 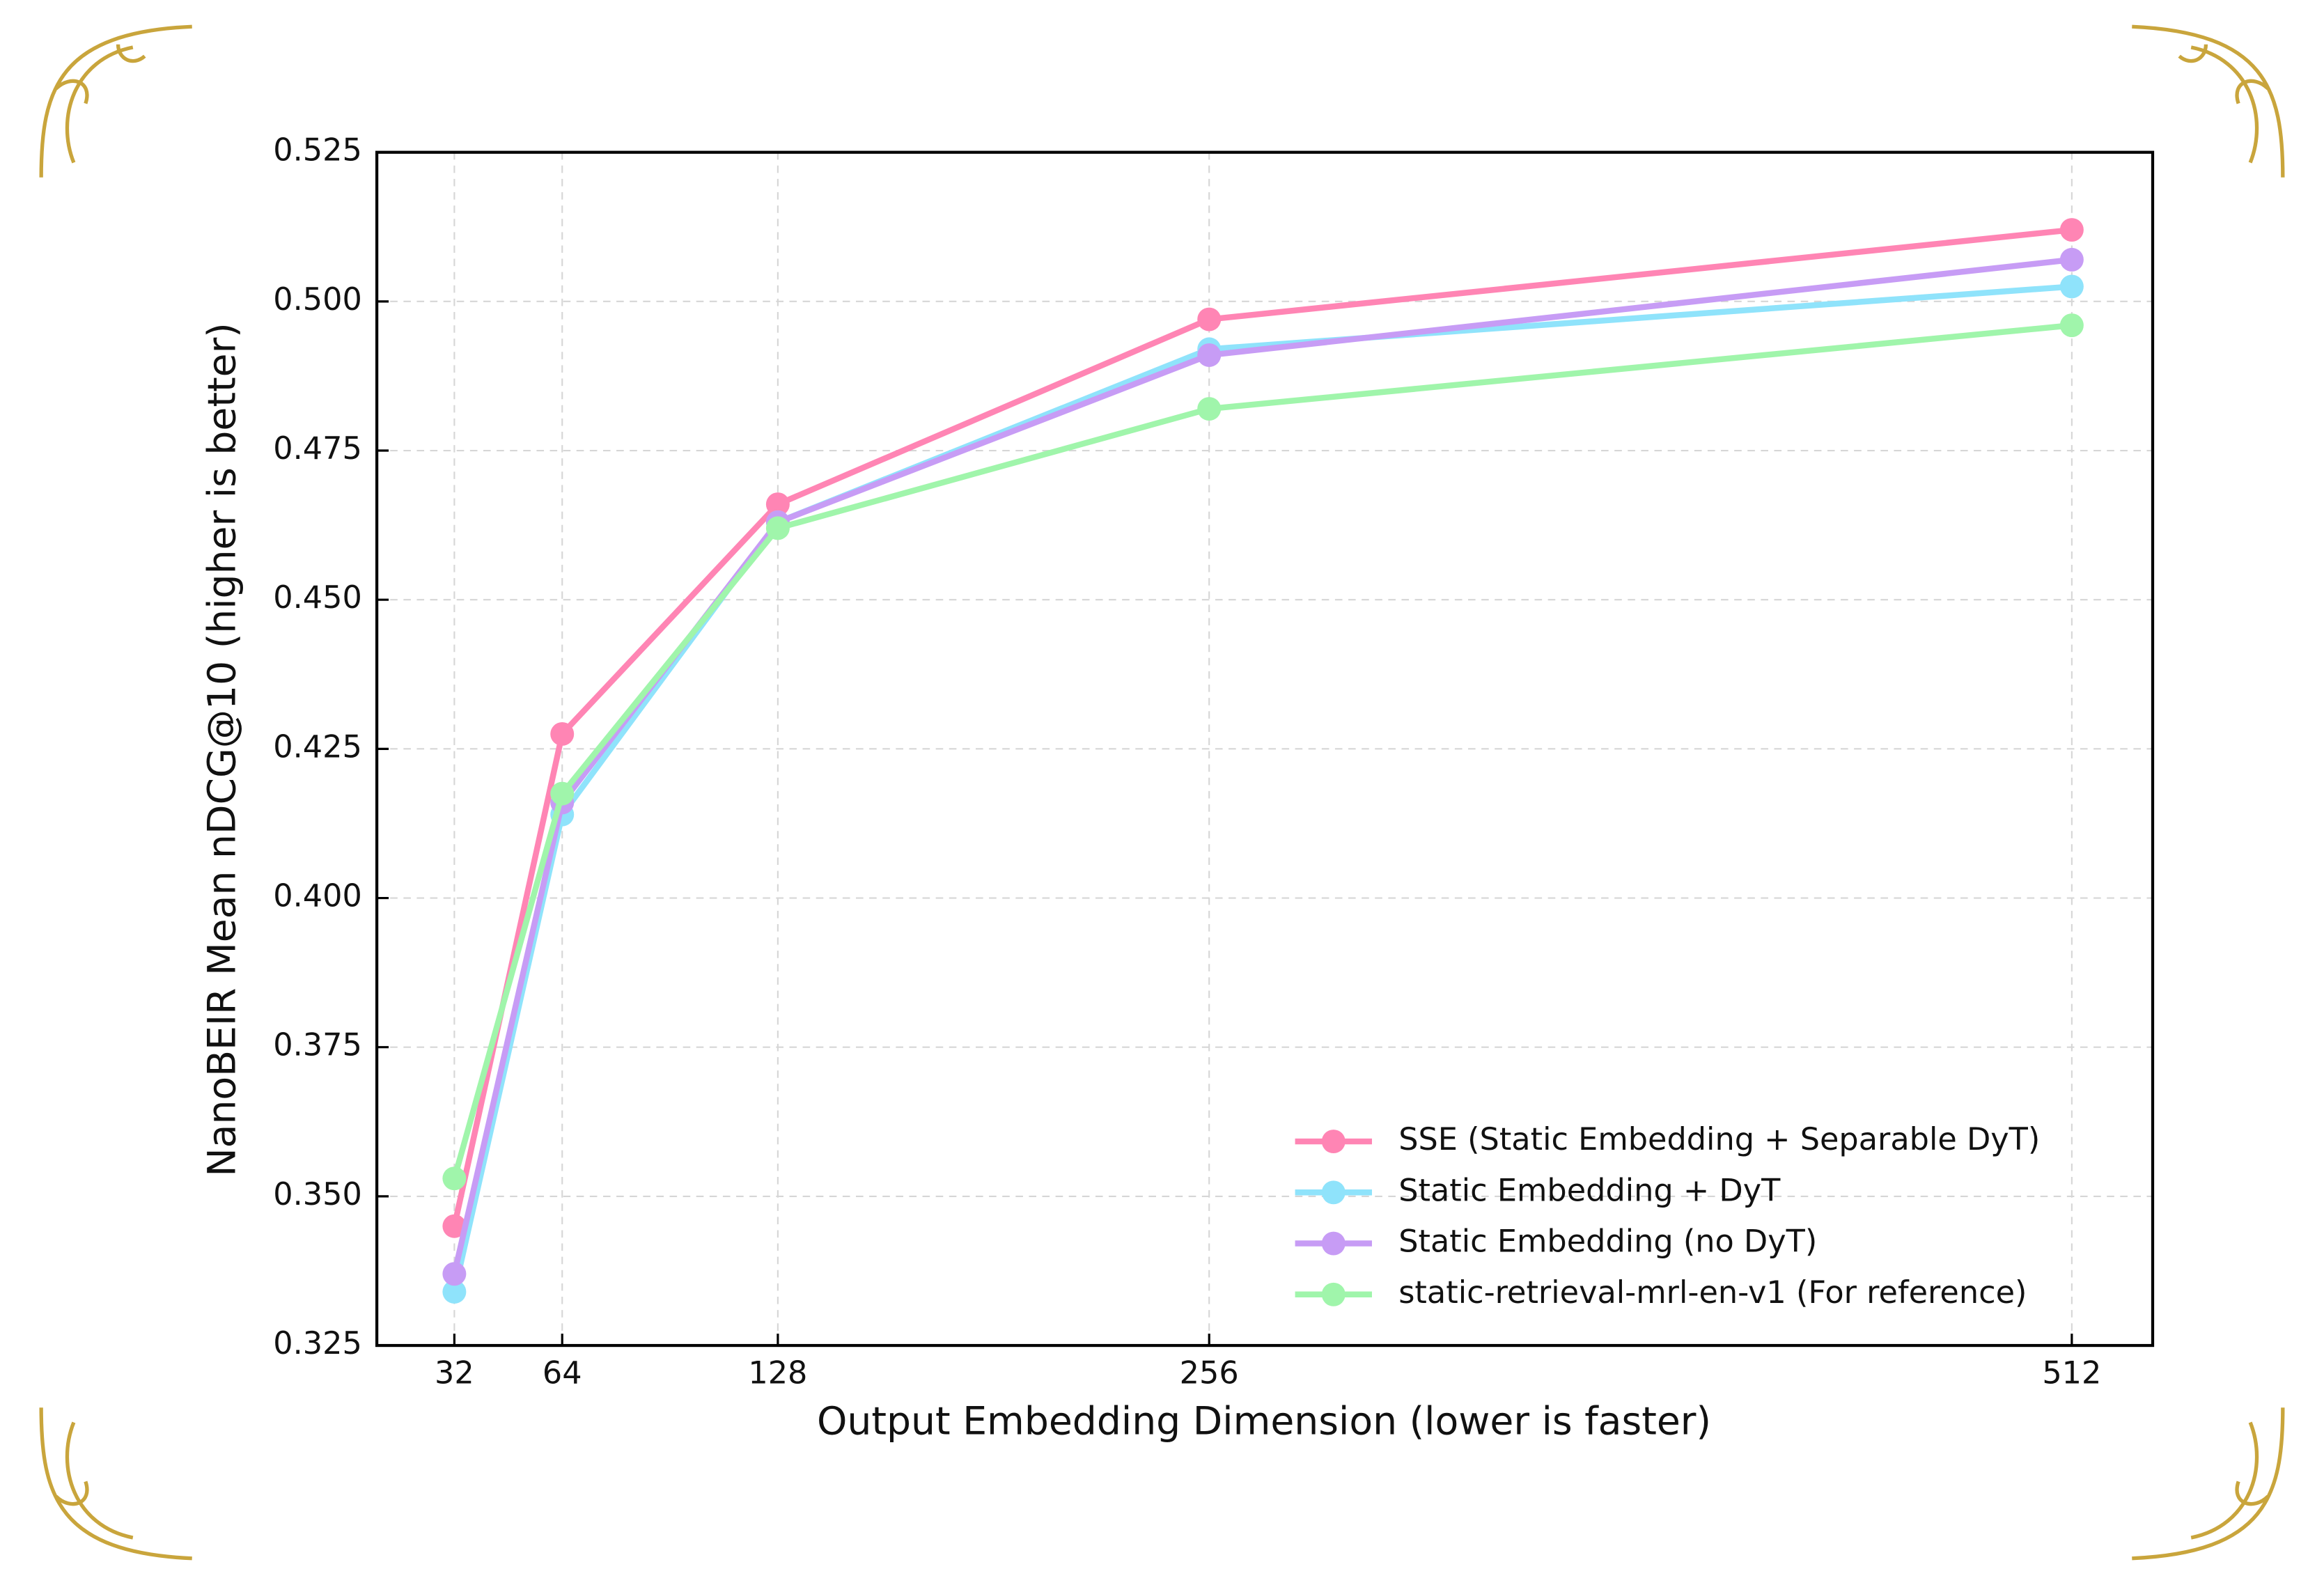 What do you see at coordinates (317, 299) in the screenshot?
I see `y-tick-label: 0.500` at bounding box center [317, 299].